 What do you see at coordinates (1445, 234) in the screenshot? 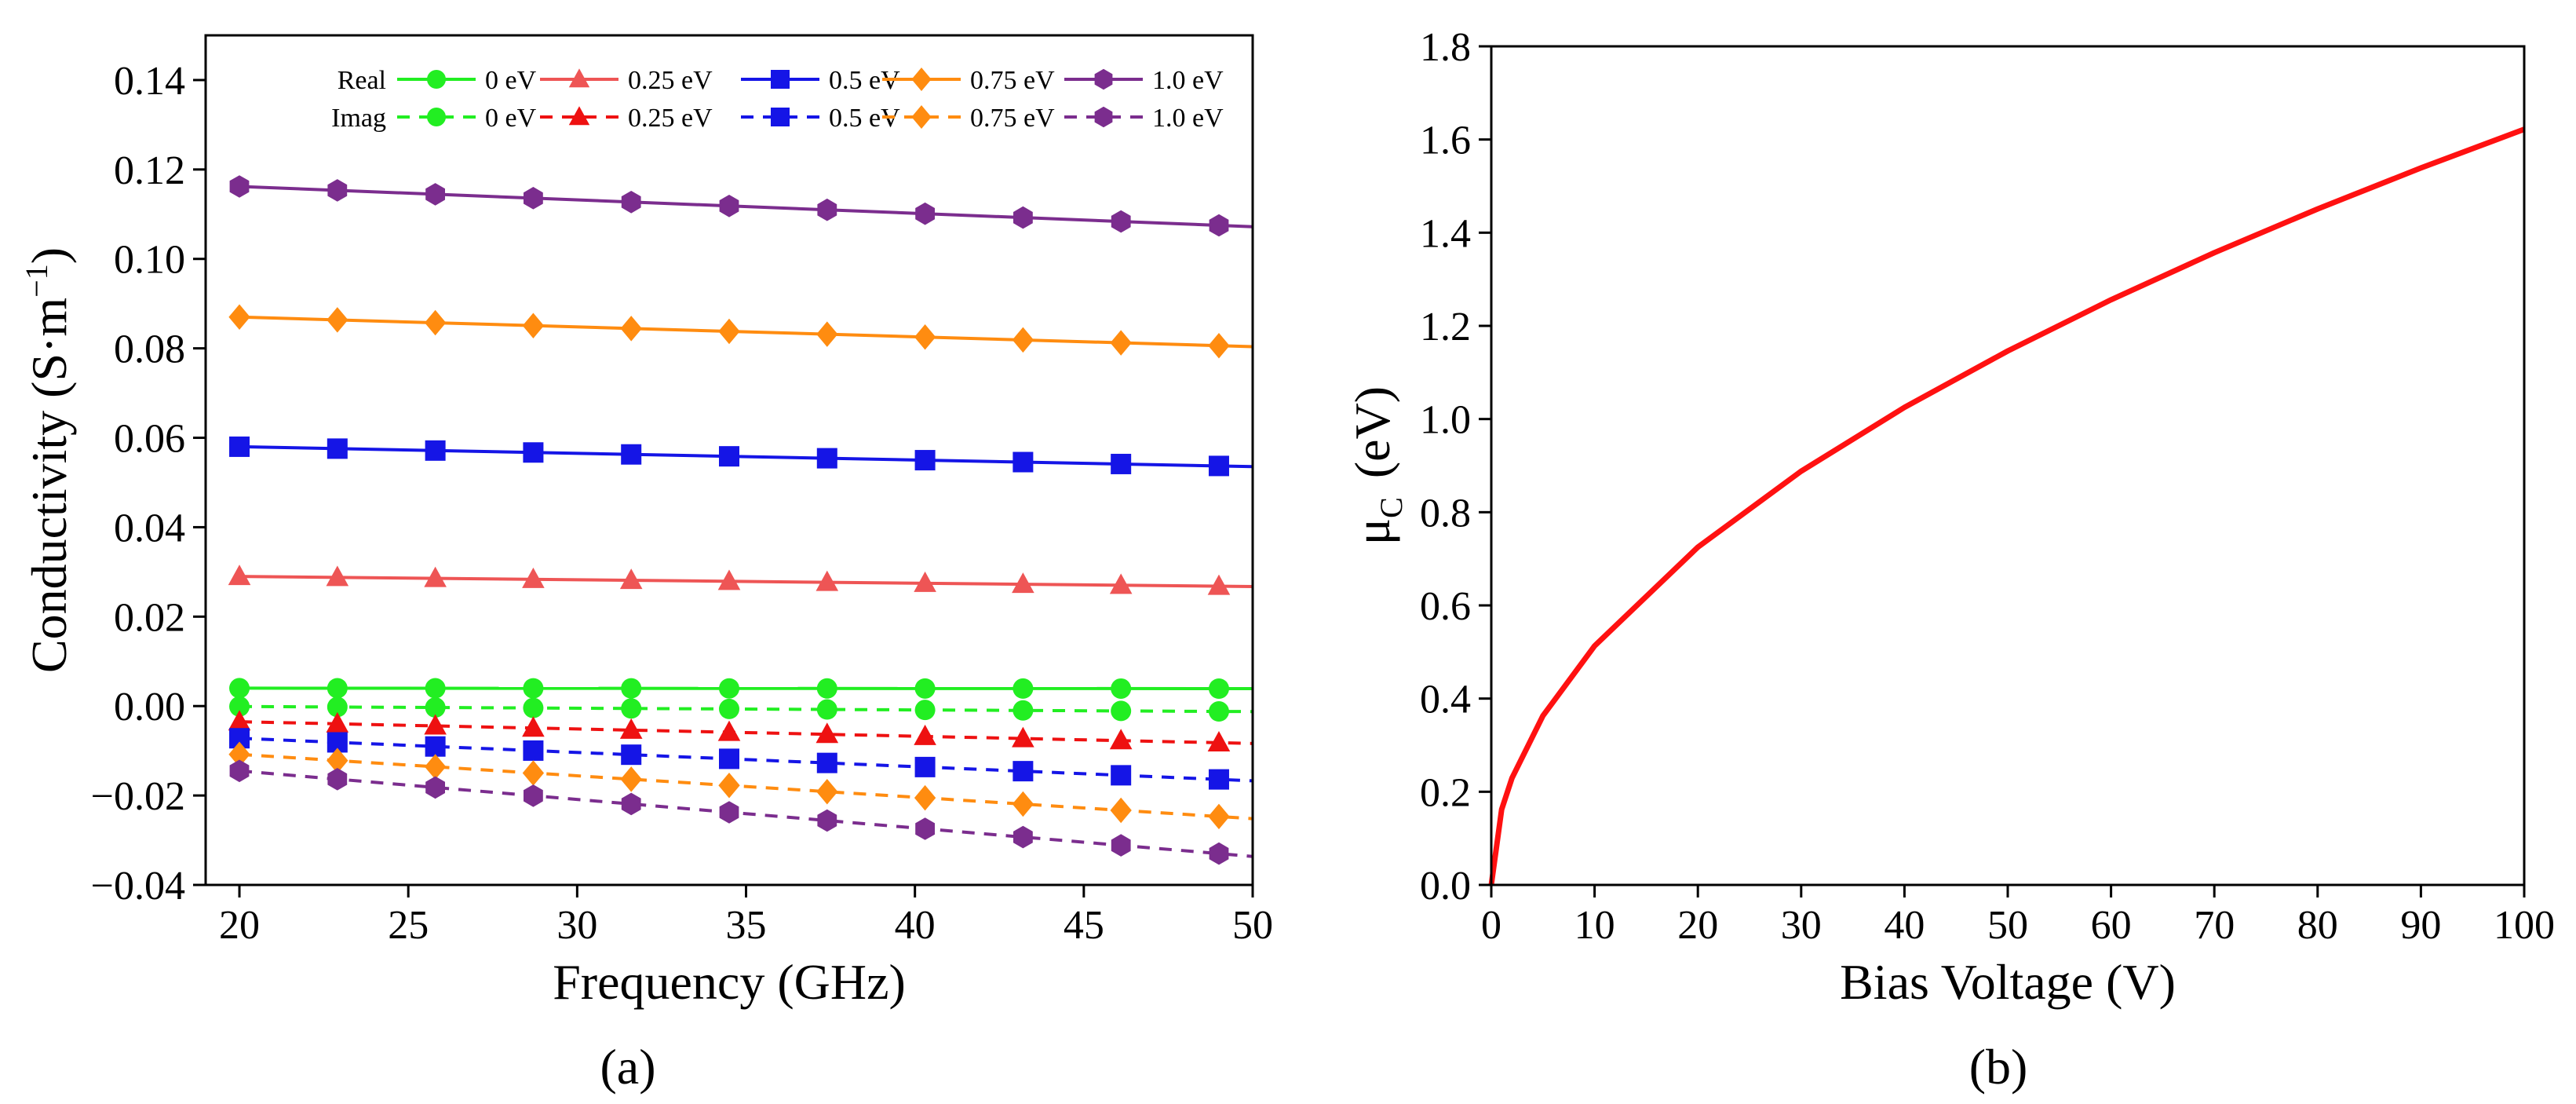
I see `y-tick-label: 1.4` at bounding box center [1445, 234].